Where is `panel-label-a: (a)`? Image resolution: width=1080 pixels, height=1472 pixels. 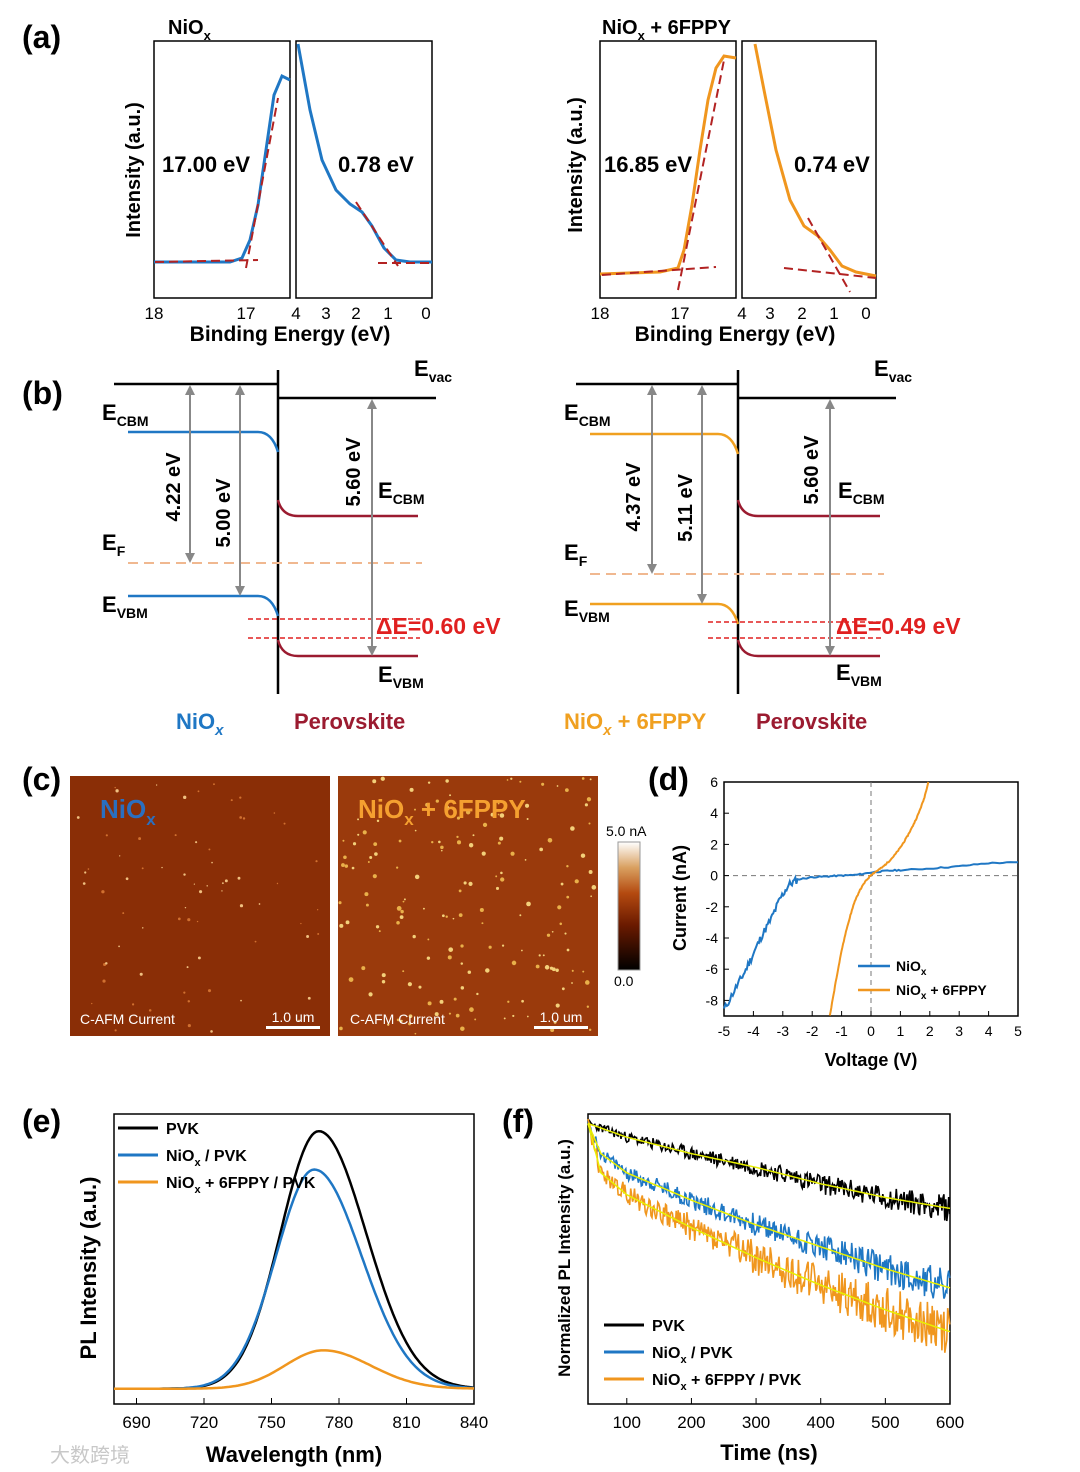
panel-label-a: (a) is located at coordinates (41, 37).